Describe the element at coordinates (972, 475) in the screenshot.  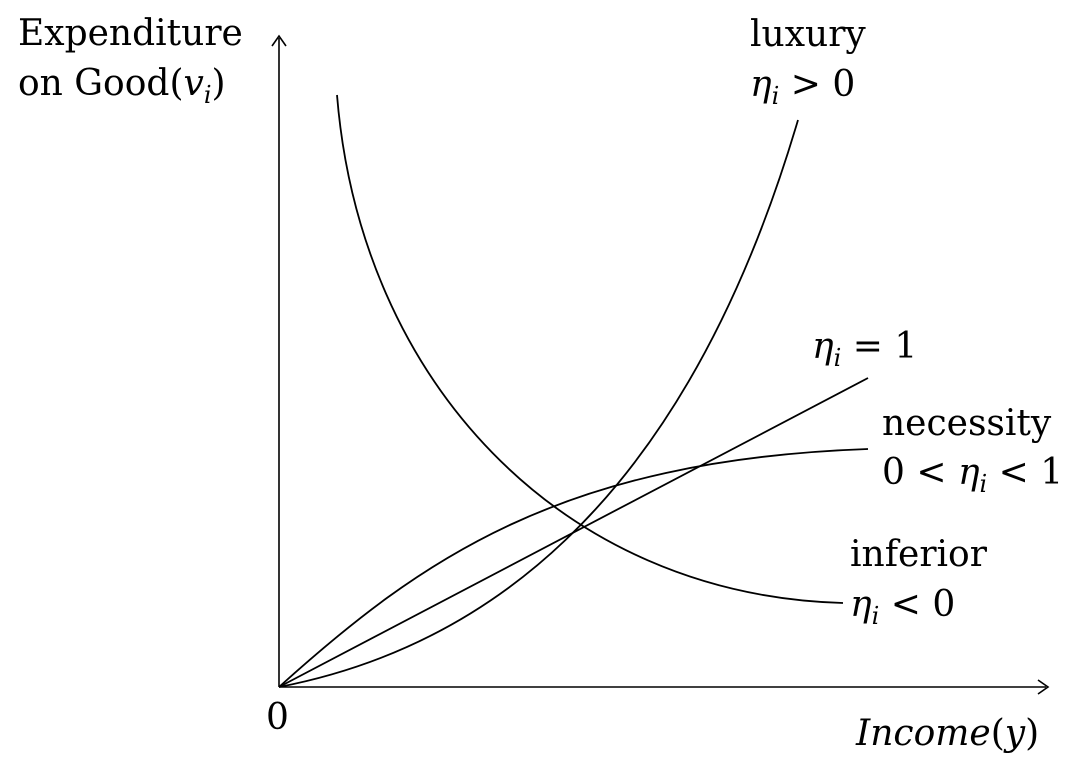
I see `necessity-elasticity-label: 0 < ηi < 1` at that location.